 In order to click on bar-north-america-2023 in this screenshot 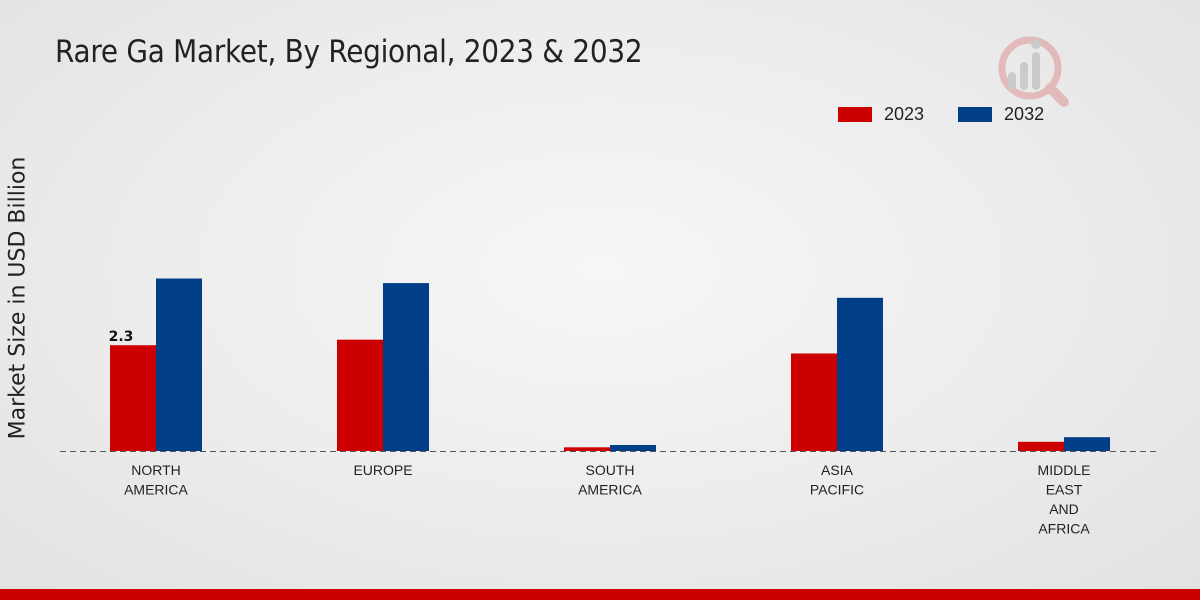, I will do `click(133, 398)`.